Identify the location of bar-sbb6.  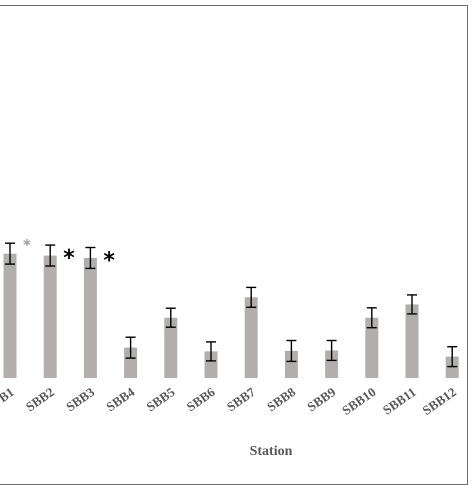
(211, 364).